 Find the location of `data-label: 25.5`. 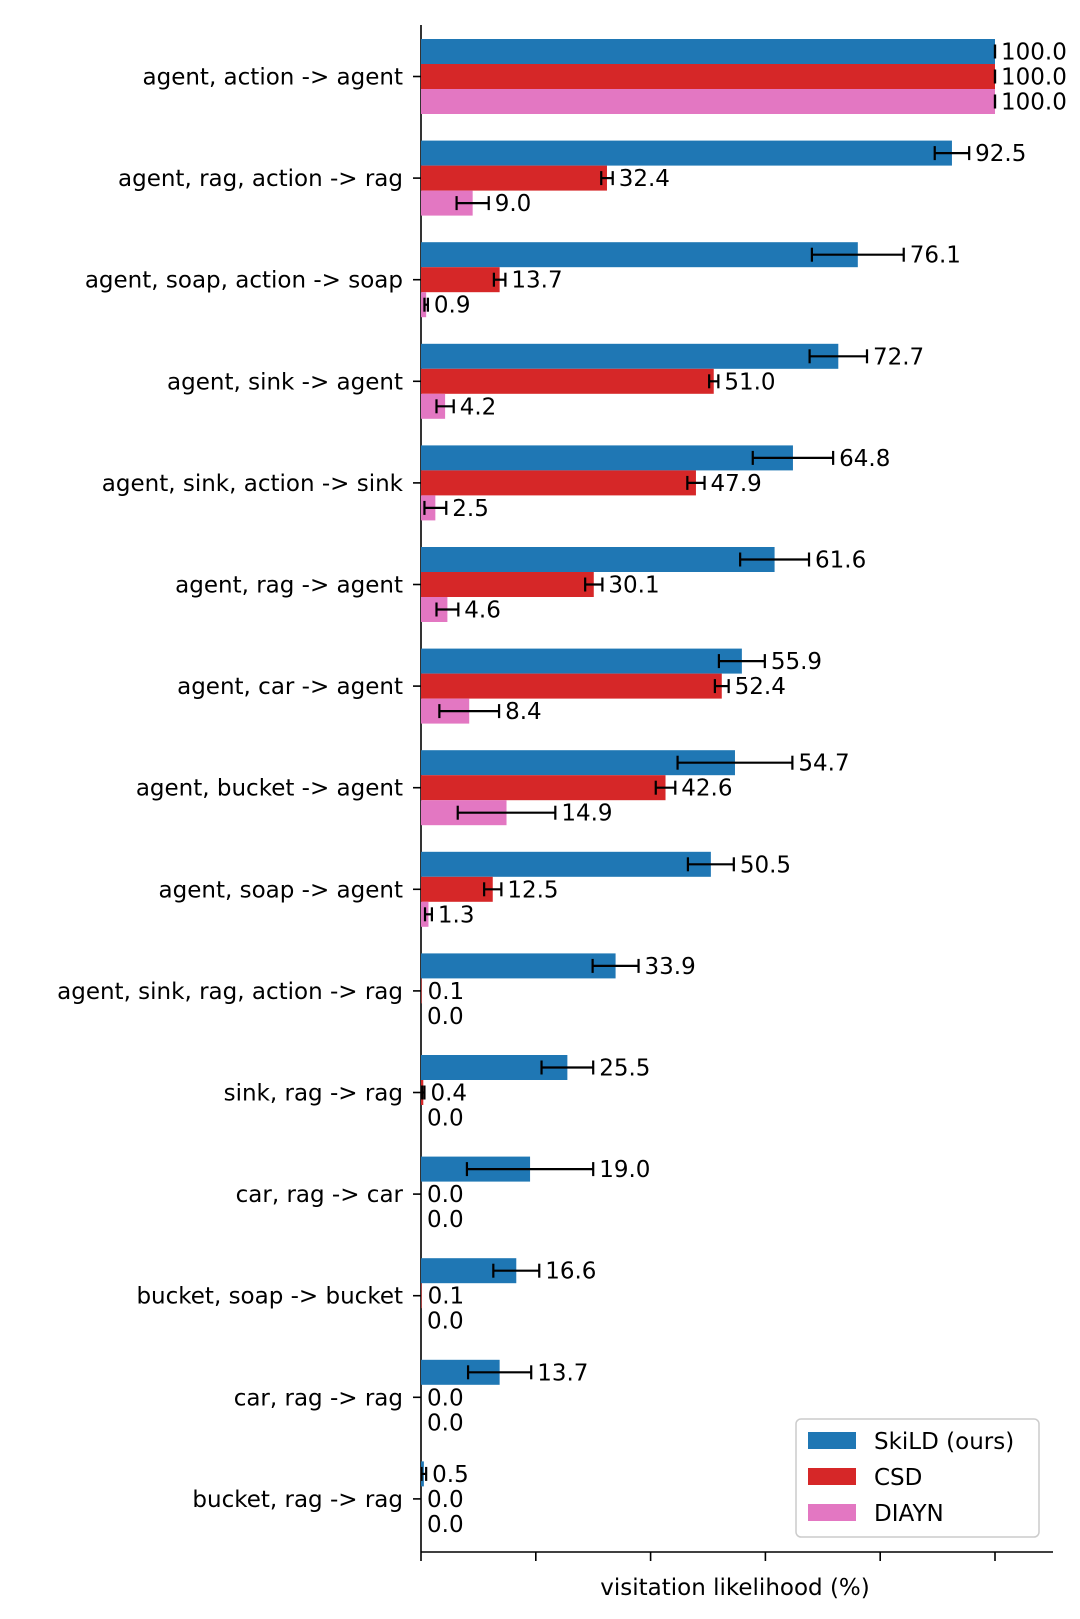

data-label: 25.5 is located at coordinates (624, 1069).